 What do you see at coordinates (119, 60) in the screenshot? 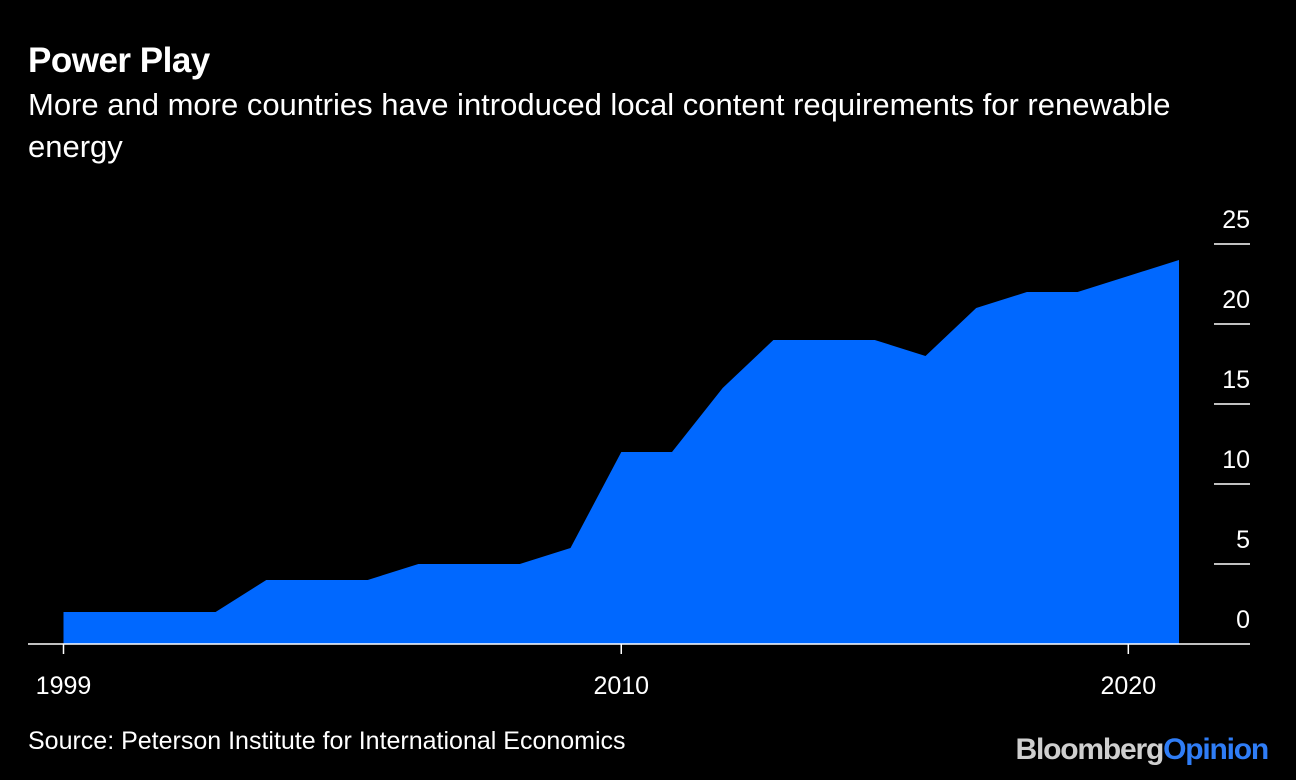
I see `chart-title: Power Play` at bounding box center [119, 60].